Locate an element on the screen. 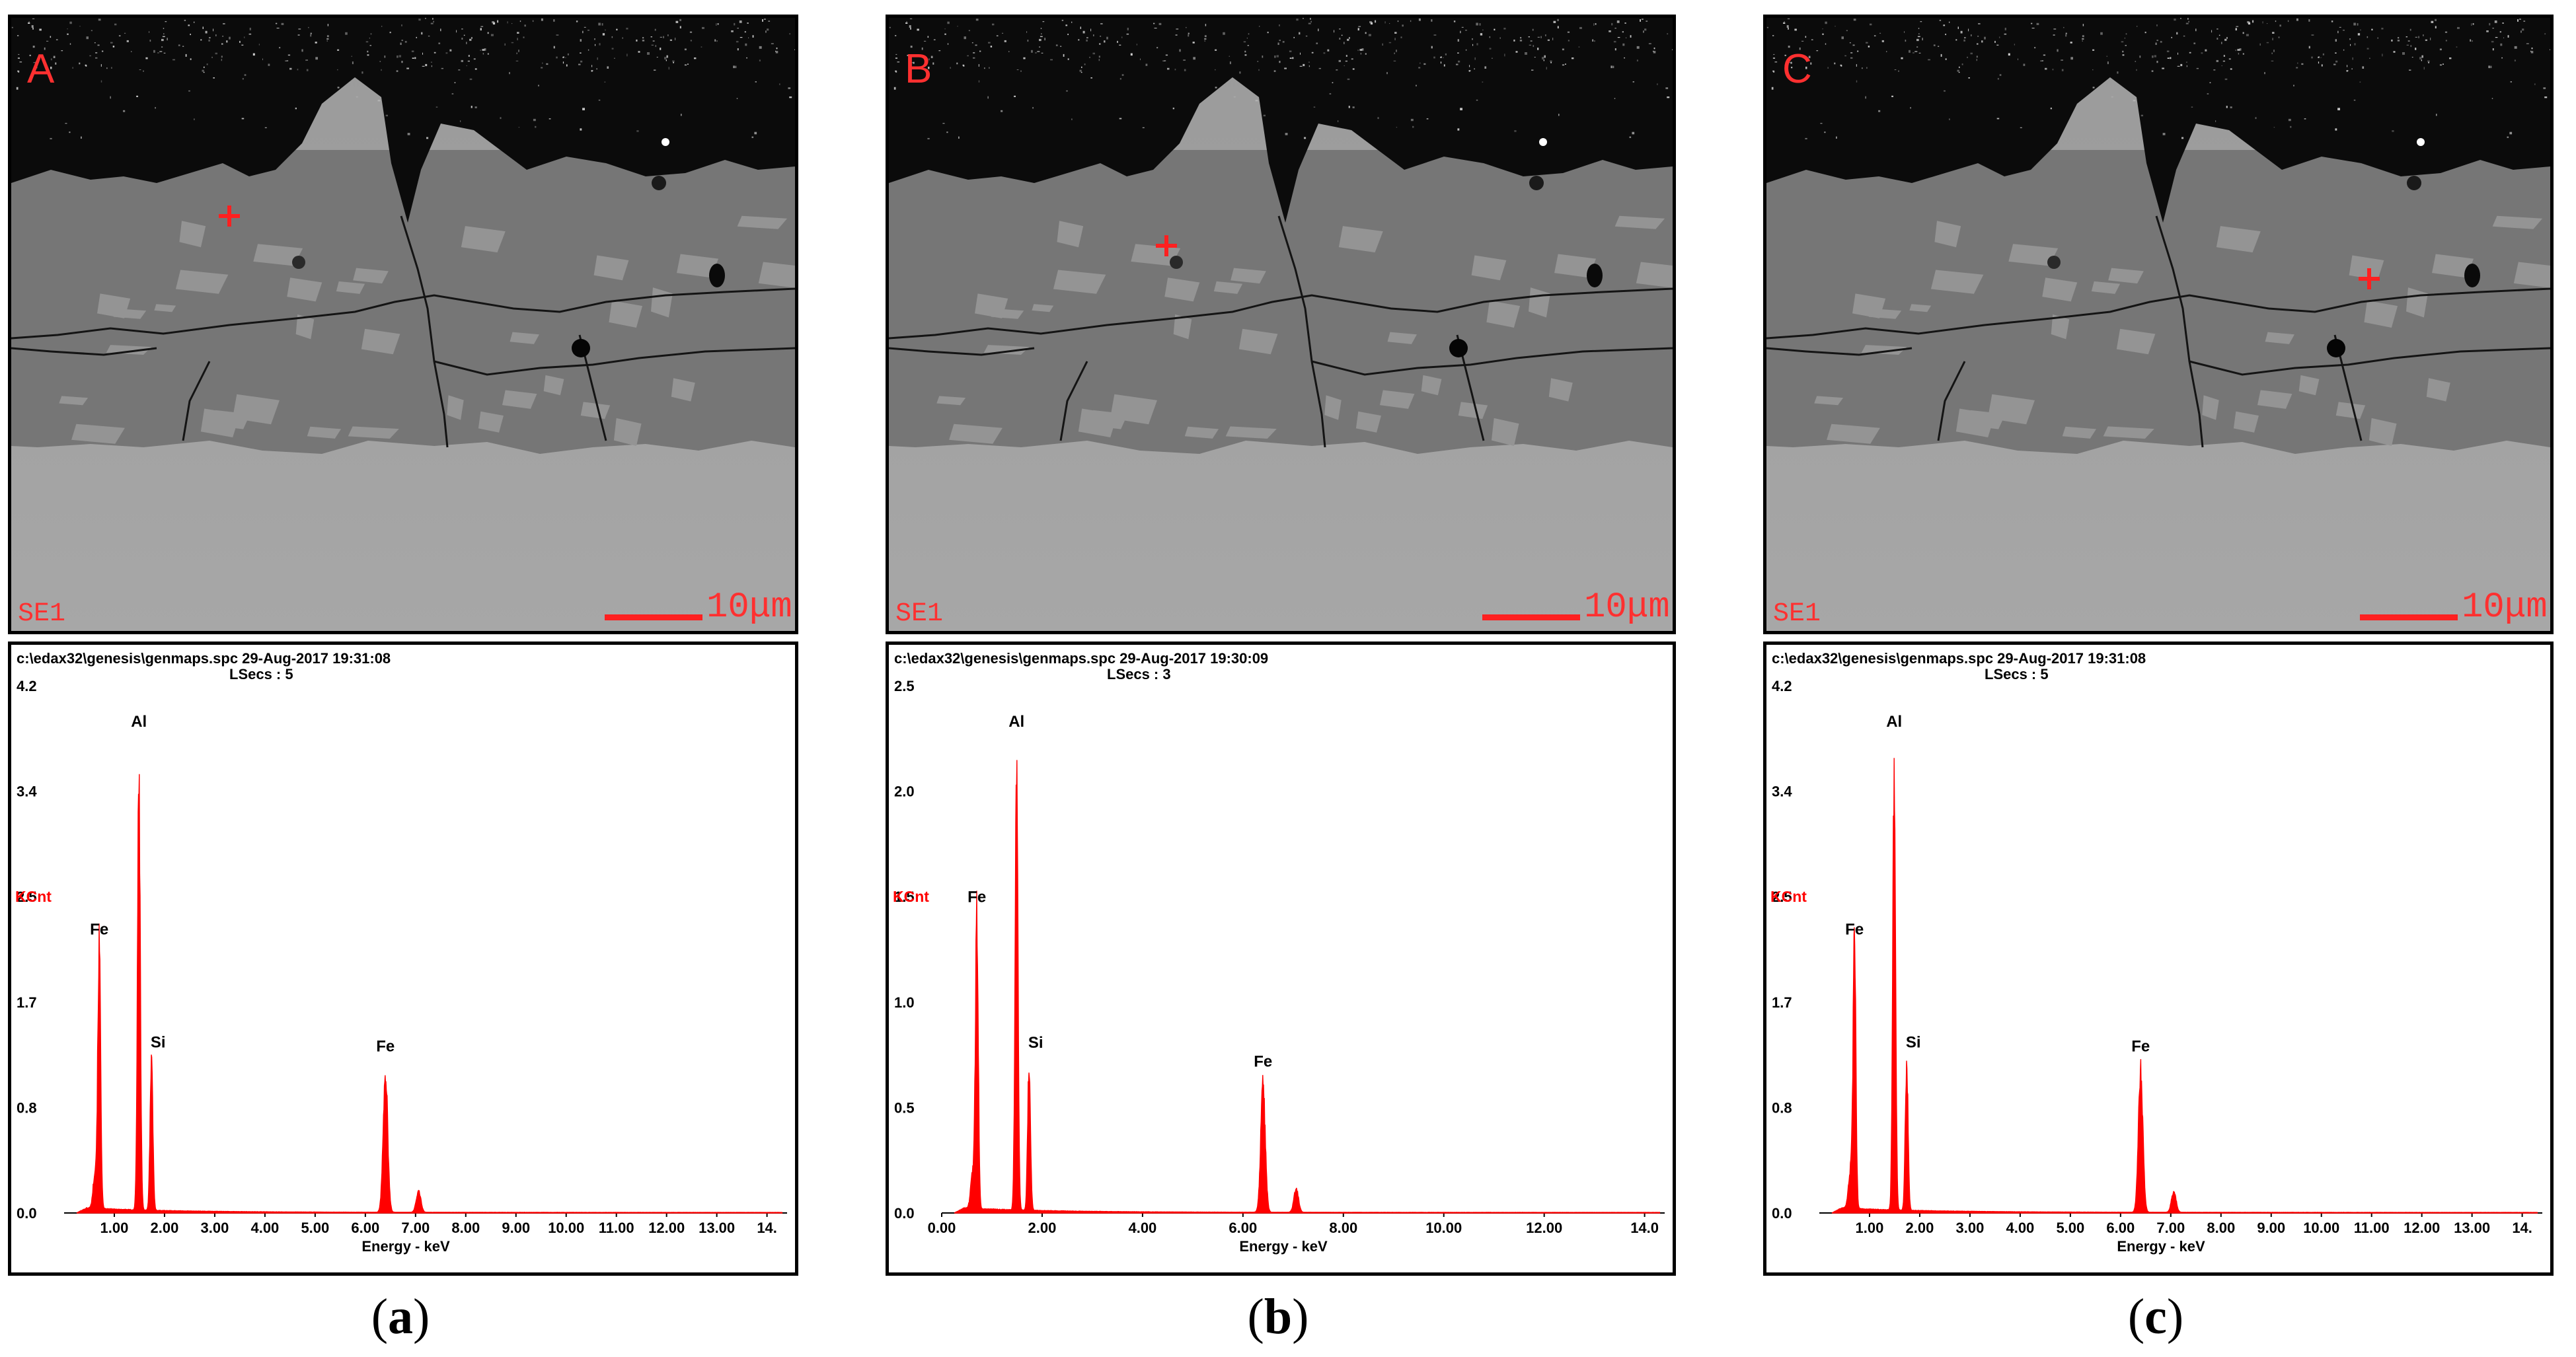 The height and width of the screenshot is (1357, 2576). image-letter: A is located at coordinates (41, 69).